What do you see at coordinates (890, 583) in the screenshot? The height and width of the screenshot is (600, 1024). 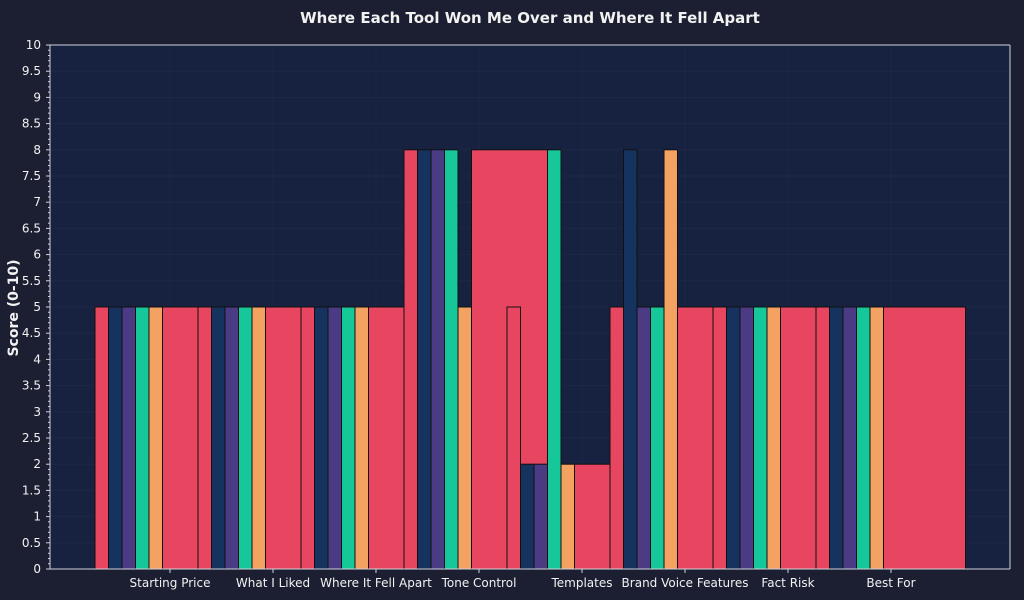 I see `x-tick-label: Best For` at bounding box center [890, 583].